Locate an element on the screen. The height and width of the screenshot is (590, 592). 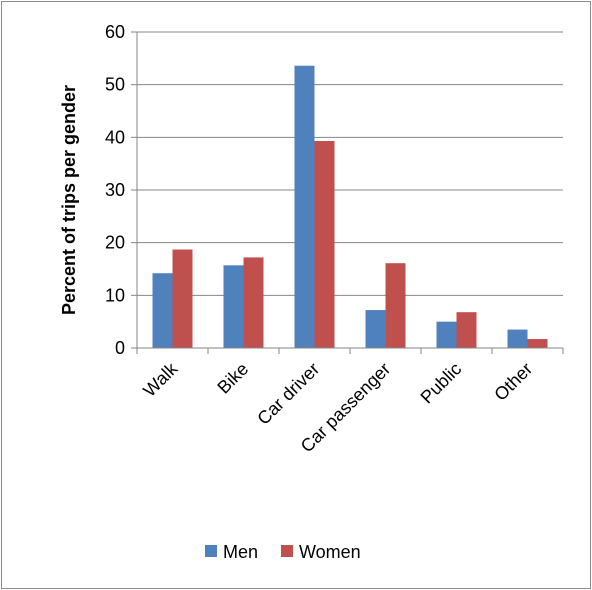
y-tick-label: 20 is located at coordinates (115, 243).